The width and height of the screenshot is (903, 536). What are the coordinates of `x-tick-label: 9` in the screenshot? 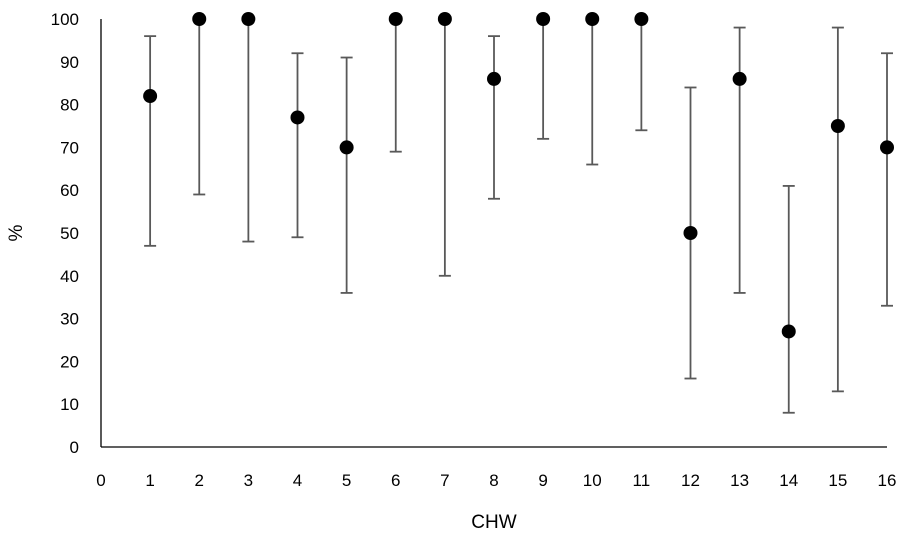 It's located at (542, 480).